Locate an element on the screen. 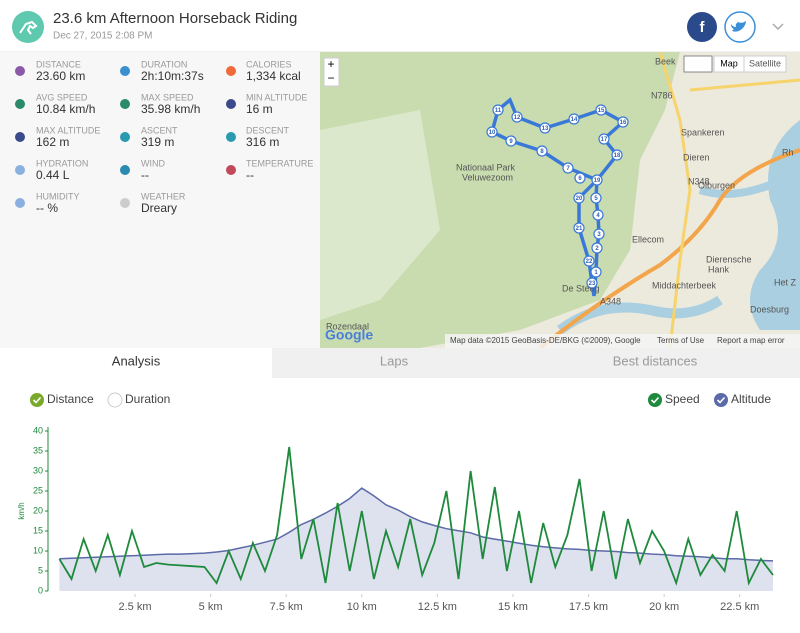 The width and height of the screenshot is (800, 633). marker-label: 18 is located at coordinates (617, 156).